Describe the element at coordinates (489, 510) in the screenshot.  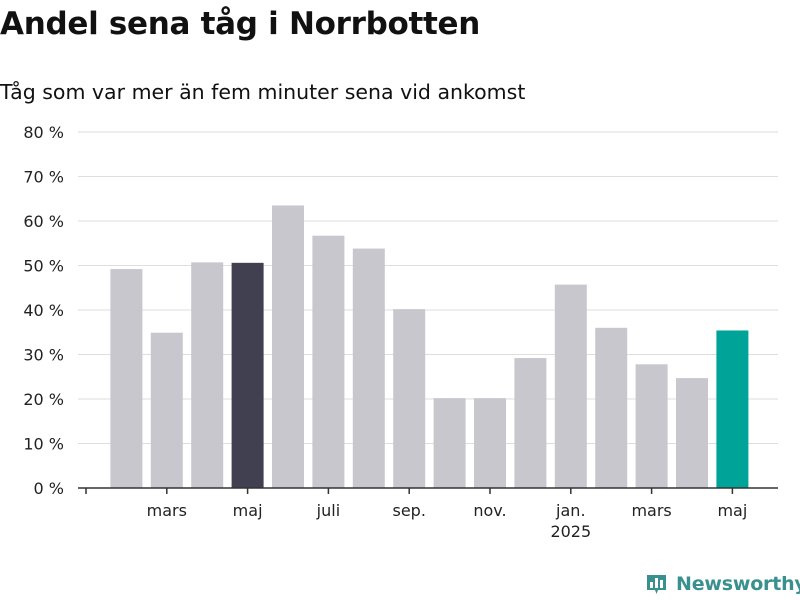
I see `x-tick-label: nov.` at that location.